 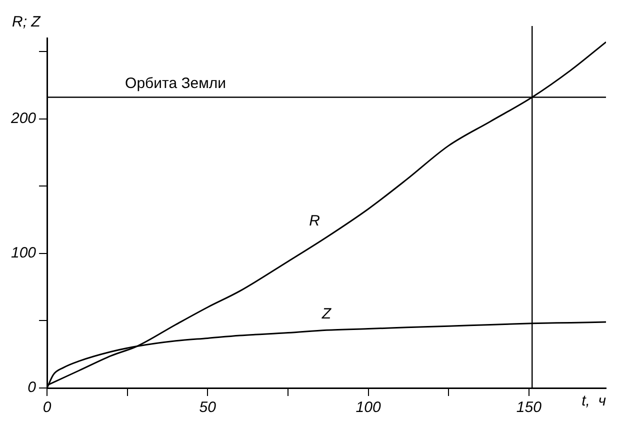 I want to click on ref-line-label: Орбита Земли, so click(x=175, y=83).